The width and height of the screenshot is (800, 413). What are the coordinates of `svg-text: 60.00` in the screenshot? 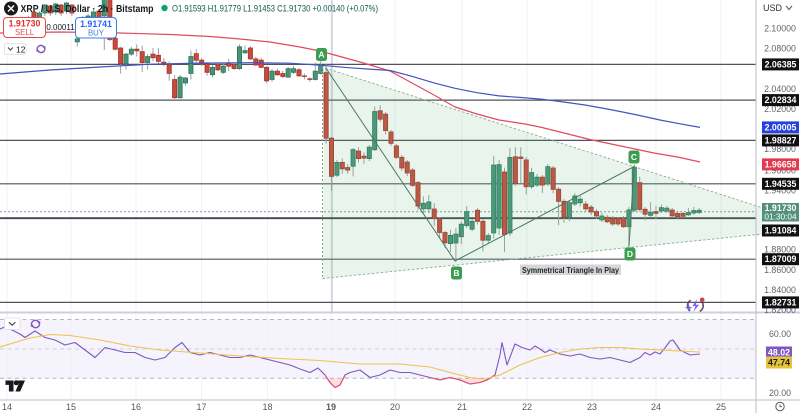 It's located at (780, 334).